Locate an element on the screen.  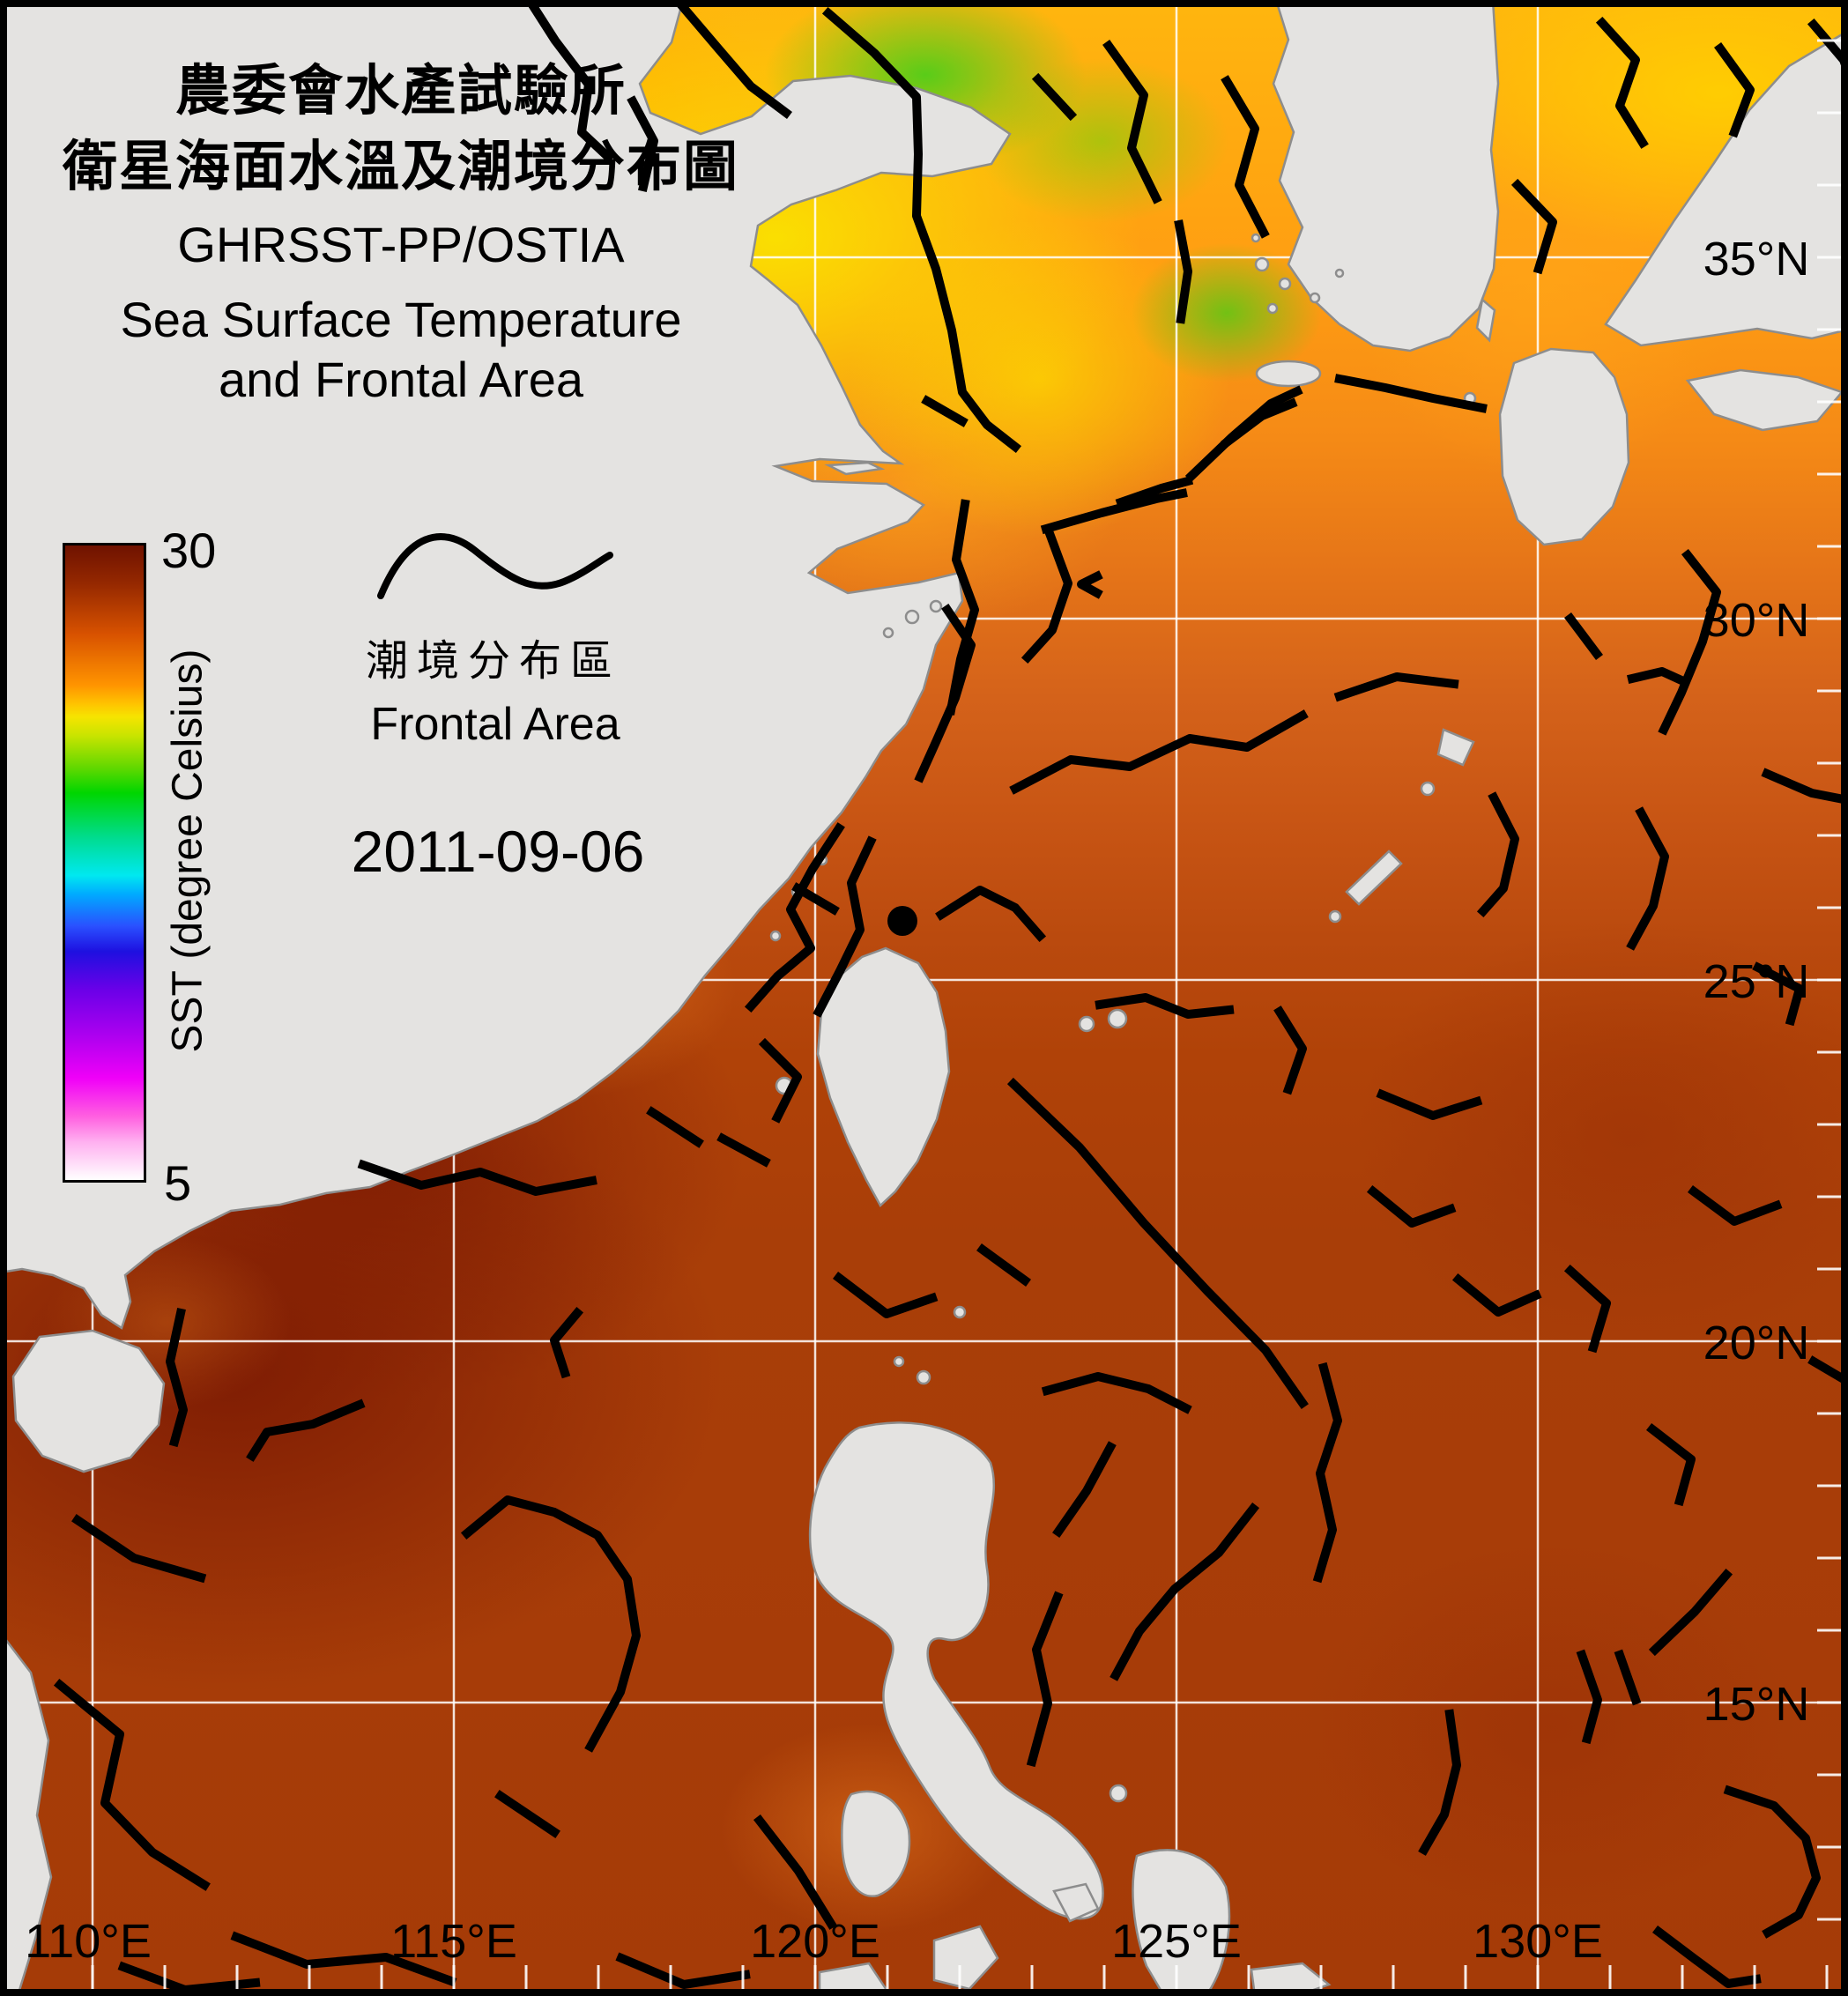
map-title-zh: 衛星海面水溫及潮境分布圖 is located at coordinates (400, 167).